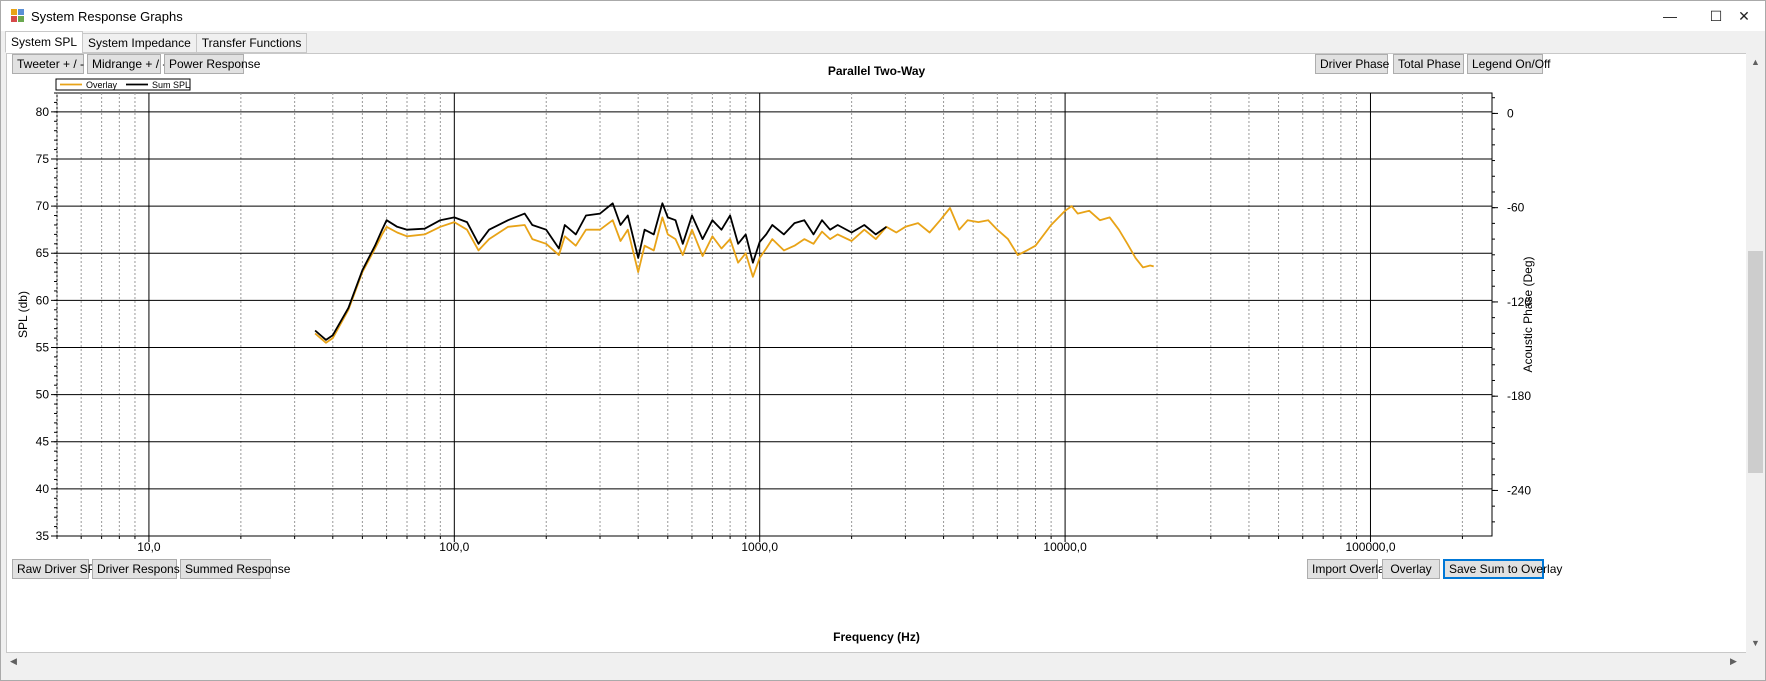  What do you see at coordinates (1755, 643) in the screenshot?
I see `scroll-down-icon: ▼` at bounding box center [1755, 643].